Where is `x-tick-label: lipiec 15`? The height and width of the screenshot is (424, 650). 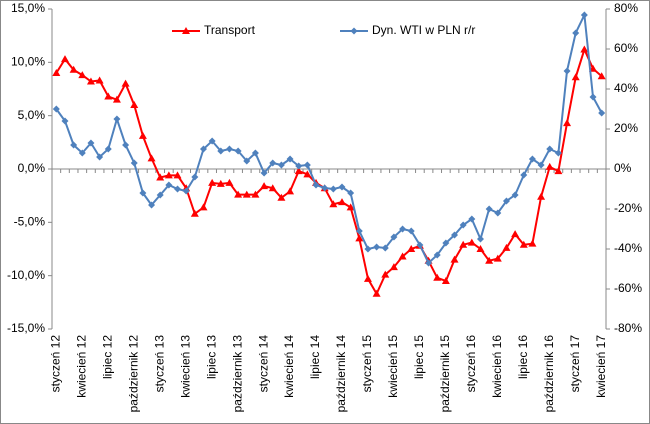 x-tick-label: lipiec 15 is located at coordinates (419, 357).